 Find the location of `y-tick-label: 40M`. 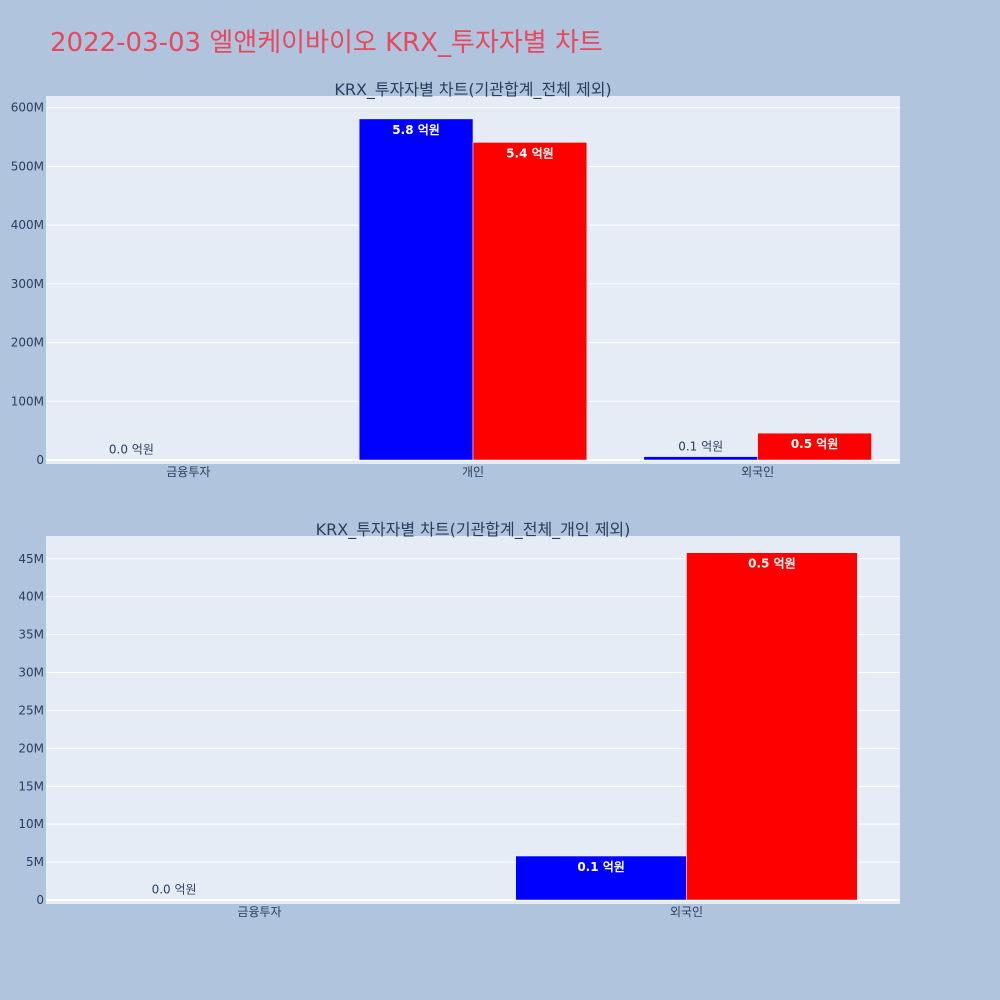

y-tick-label: 40M is located at coordinates (31, 597).